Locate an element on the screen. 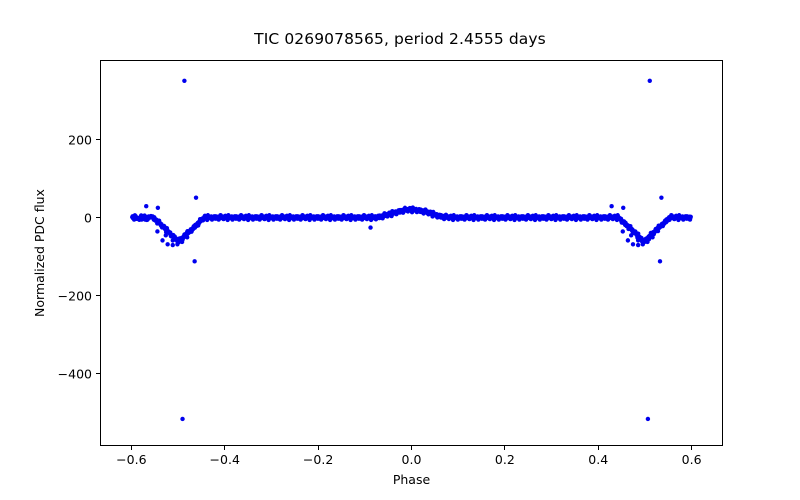 The height and width of the screenshot is (500, 800). x-tick-label: 0.0 is located at coordinates (411, 459).